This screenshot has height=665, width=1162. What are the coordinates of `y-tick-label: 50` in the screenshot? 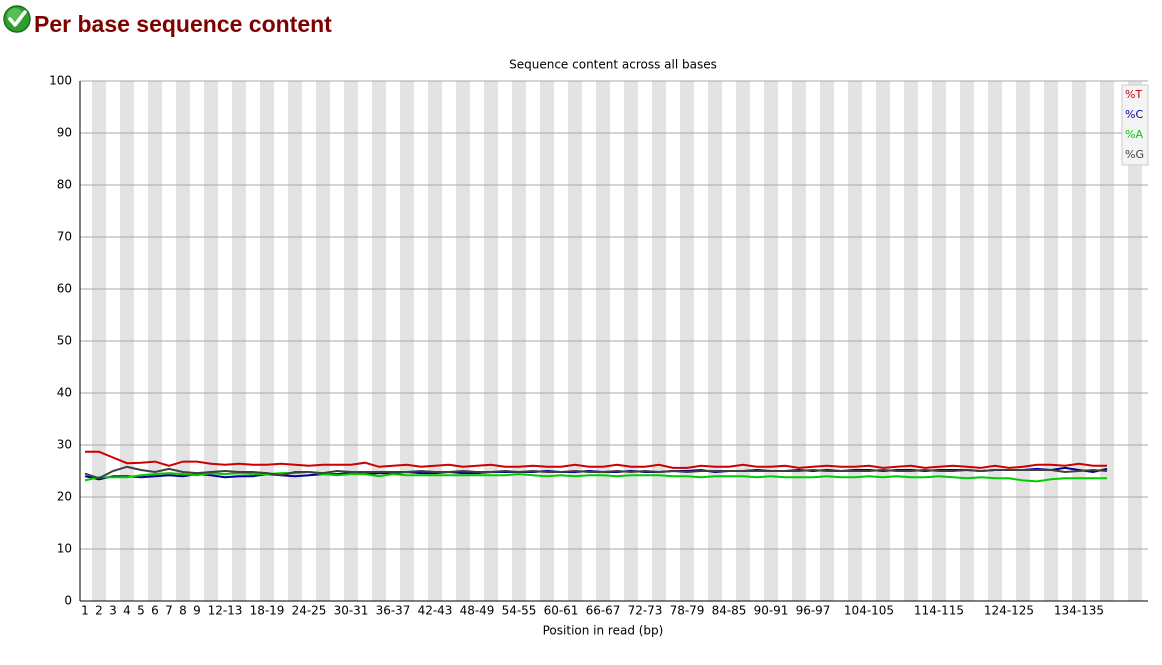 It's located at (64, 341).